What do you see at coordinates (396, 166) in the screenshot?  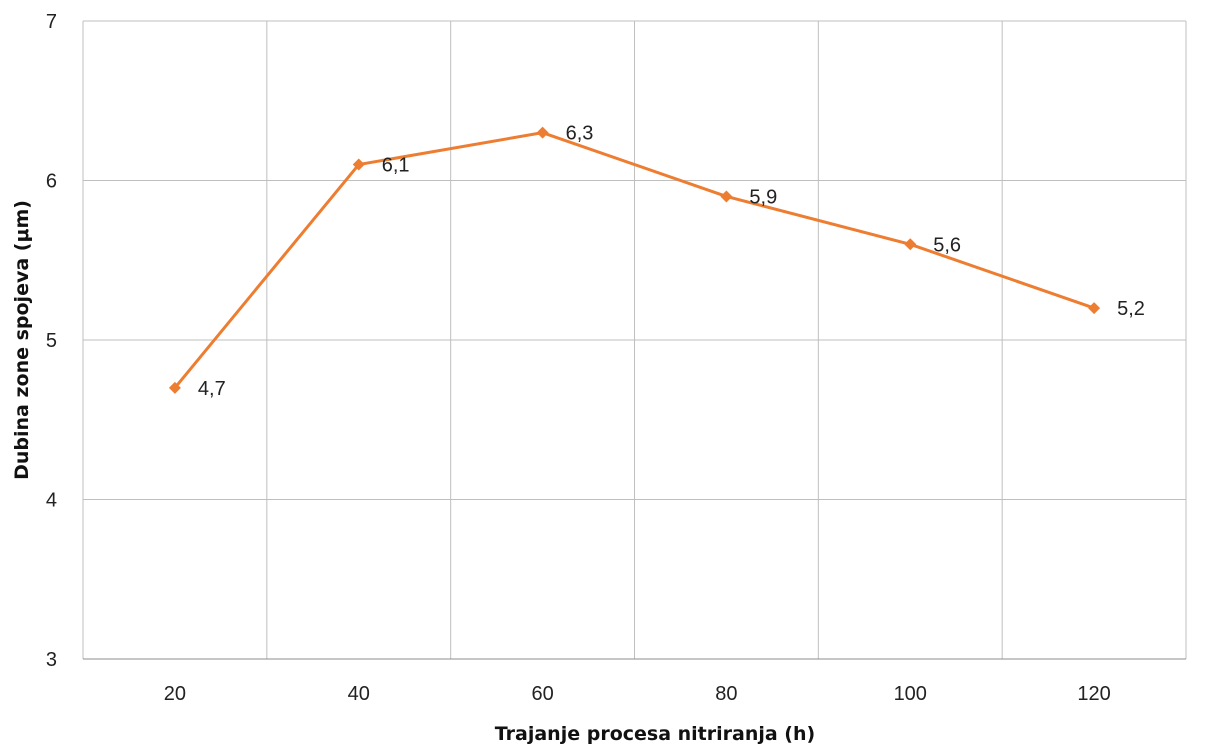 I see `data-label: 6,1` at bounding box center [396, 166].